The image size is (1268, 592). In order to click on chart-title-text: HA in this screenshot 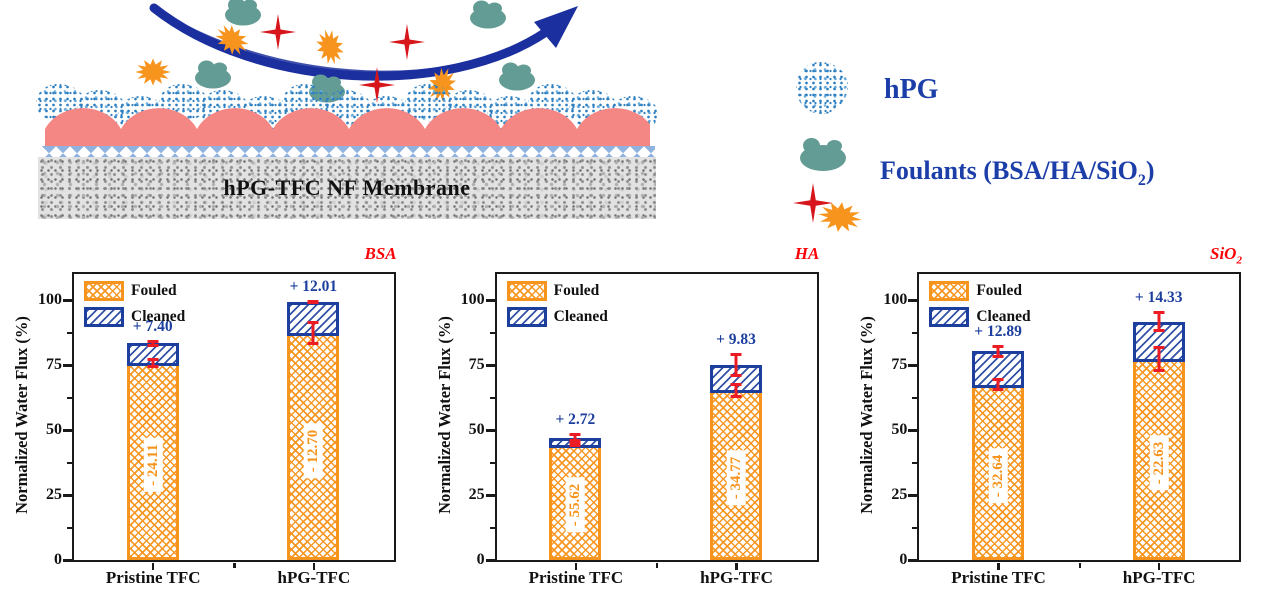, I will do `click(807, 253)`.